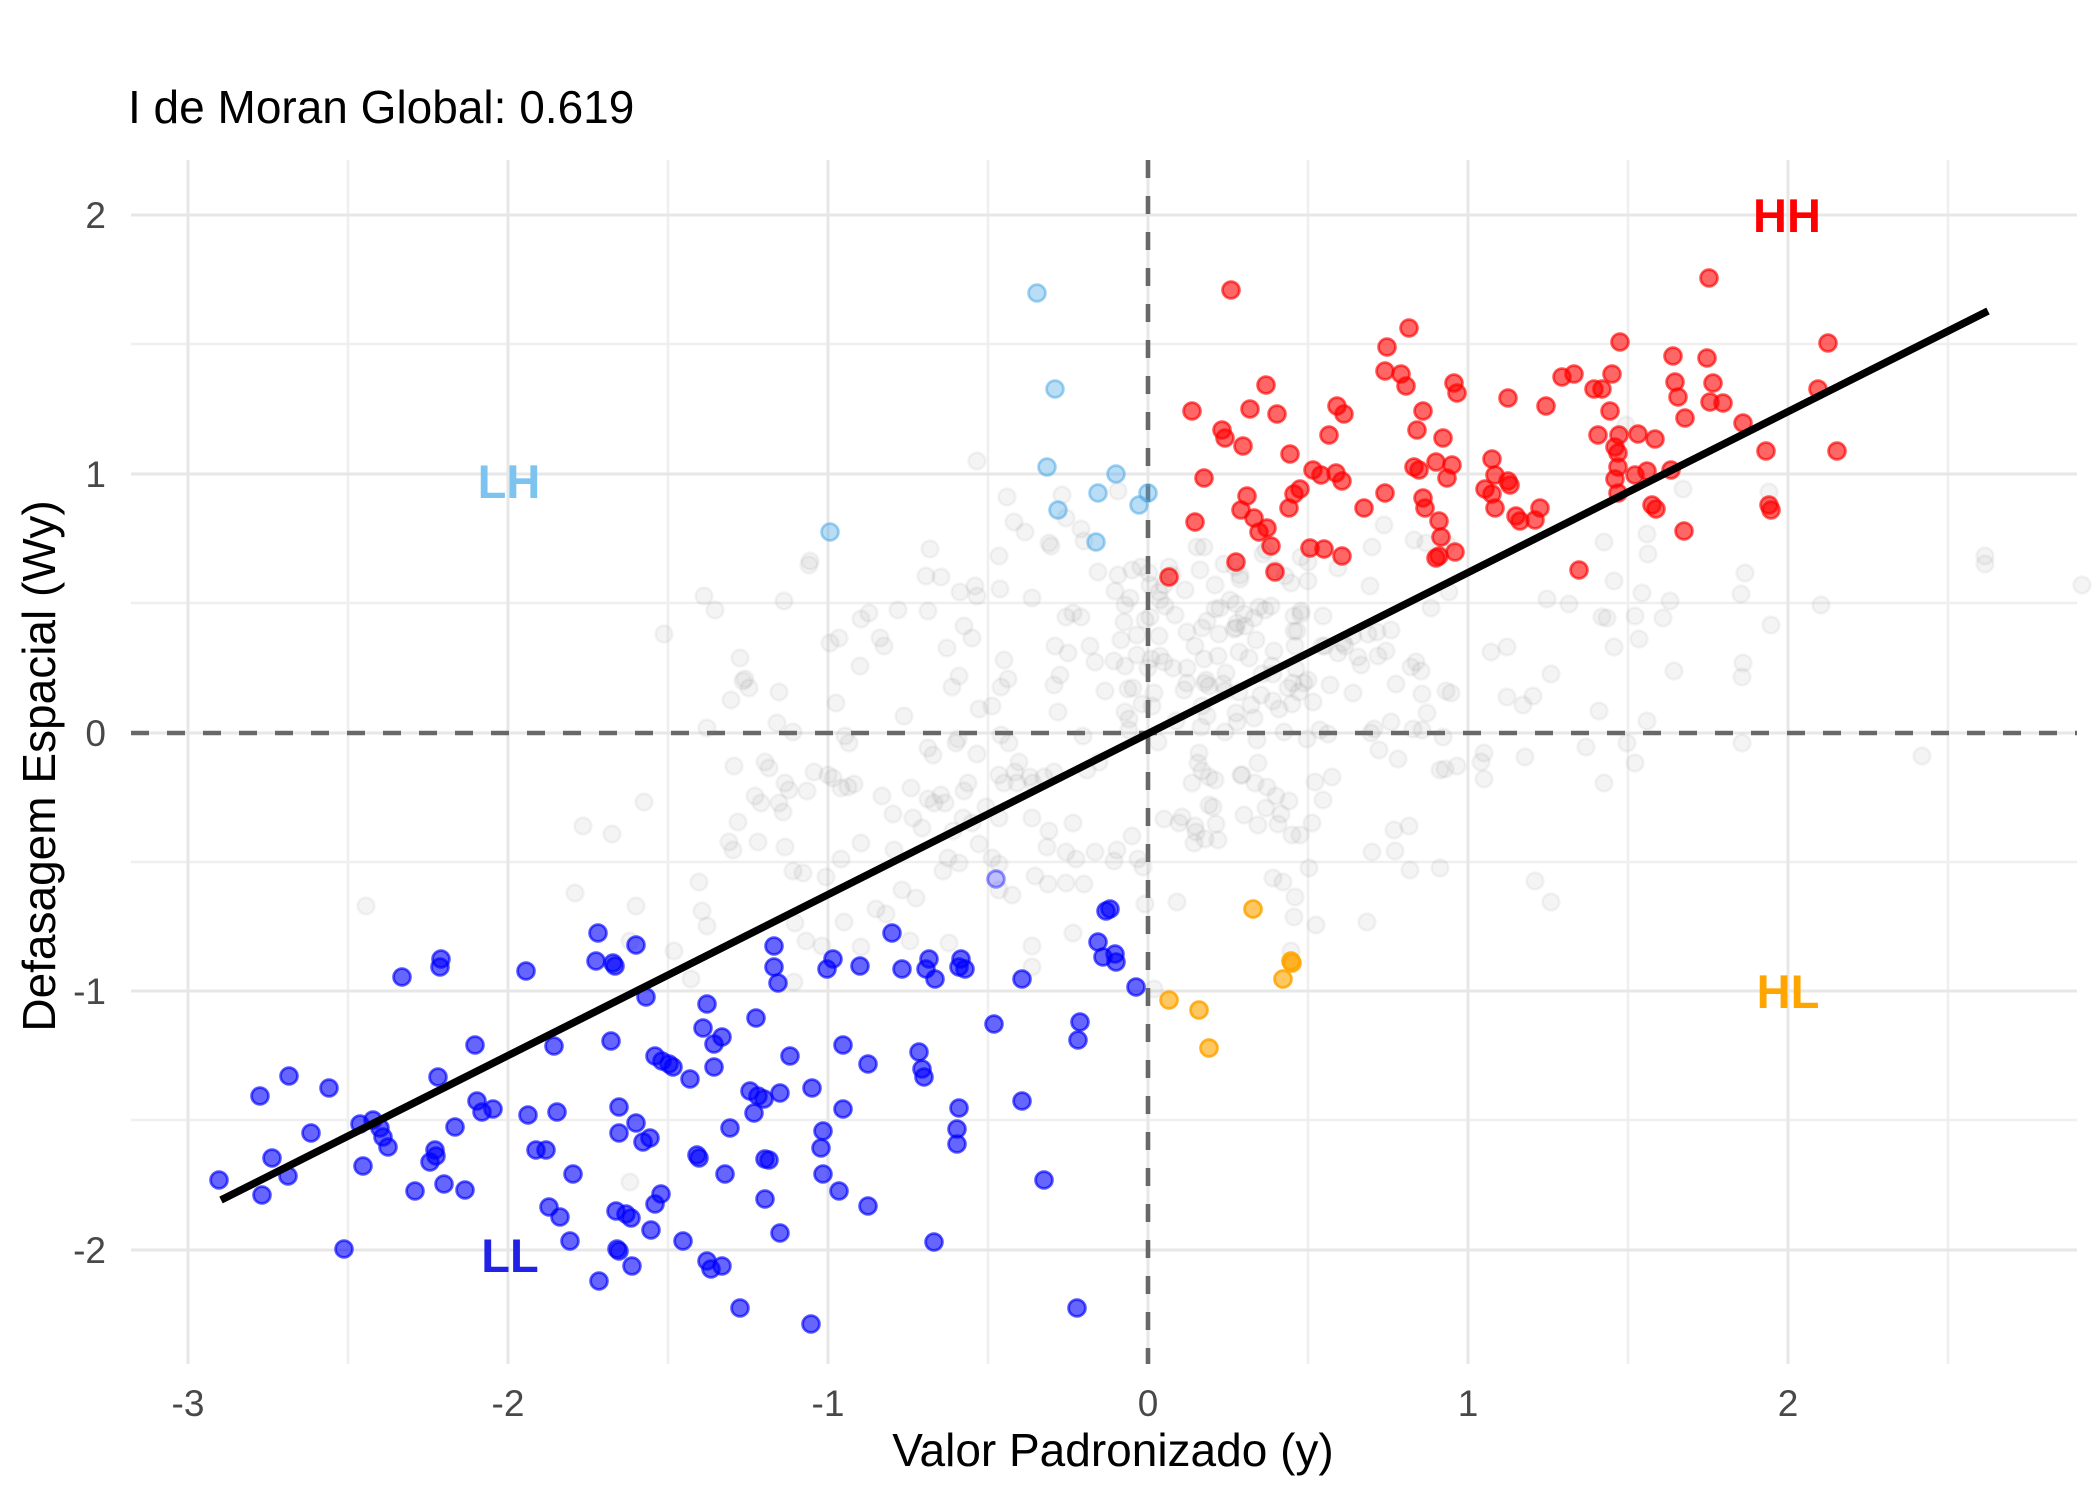 The width and height of the screenshot is (2100, 1505). What do you see at coordinates (381, 107) in the screenshot?
I see `svg-text: I de Moran Global: 0.619` at bounding box center [381, 107].